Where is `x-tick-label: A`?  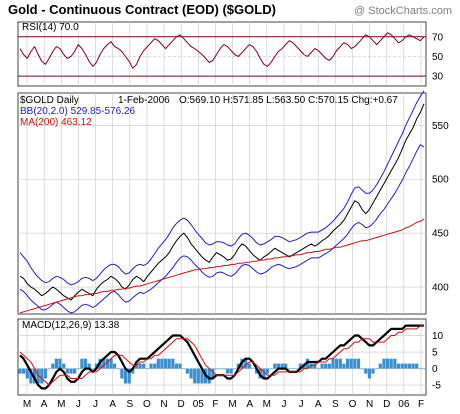 x-tick-label: A is located at coordinates (112, 404).